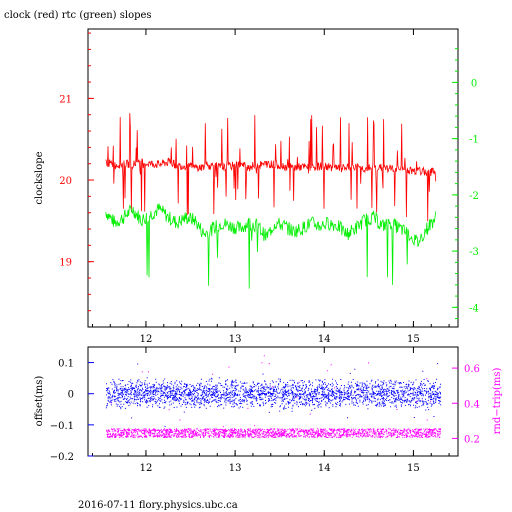 The height and width of the screenshot is (512, 512). I want to click on top-x-tick-label: 14, so click(324, 339).